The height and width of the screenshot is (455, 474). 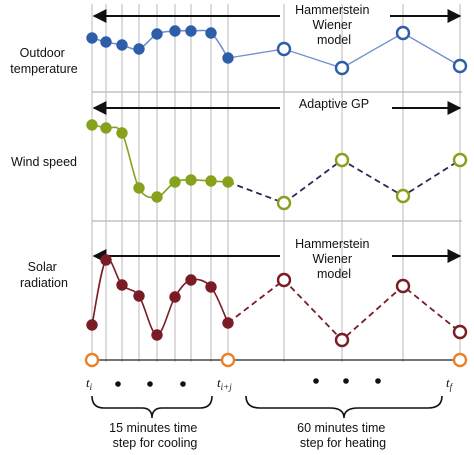 What do you see at coordinates (334, 259) in the screenshot?
I see `header-hw-model-bottom: Hammerstein Wiener model` at bounding box center [334, 259].